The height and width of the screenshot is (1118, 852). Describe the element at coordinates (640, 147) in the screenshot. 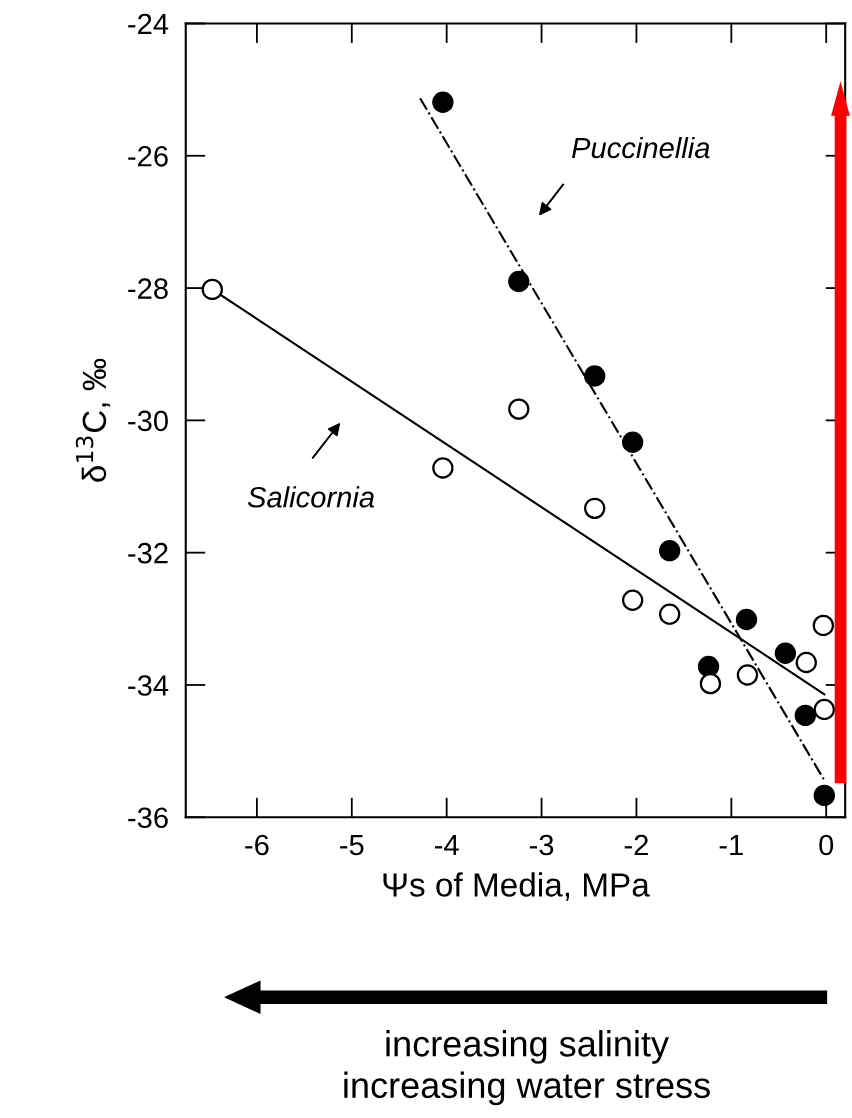

I see `annotation: Puccinellia` at that location.